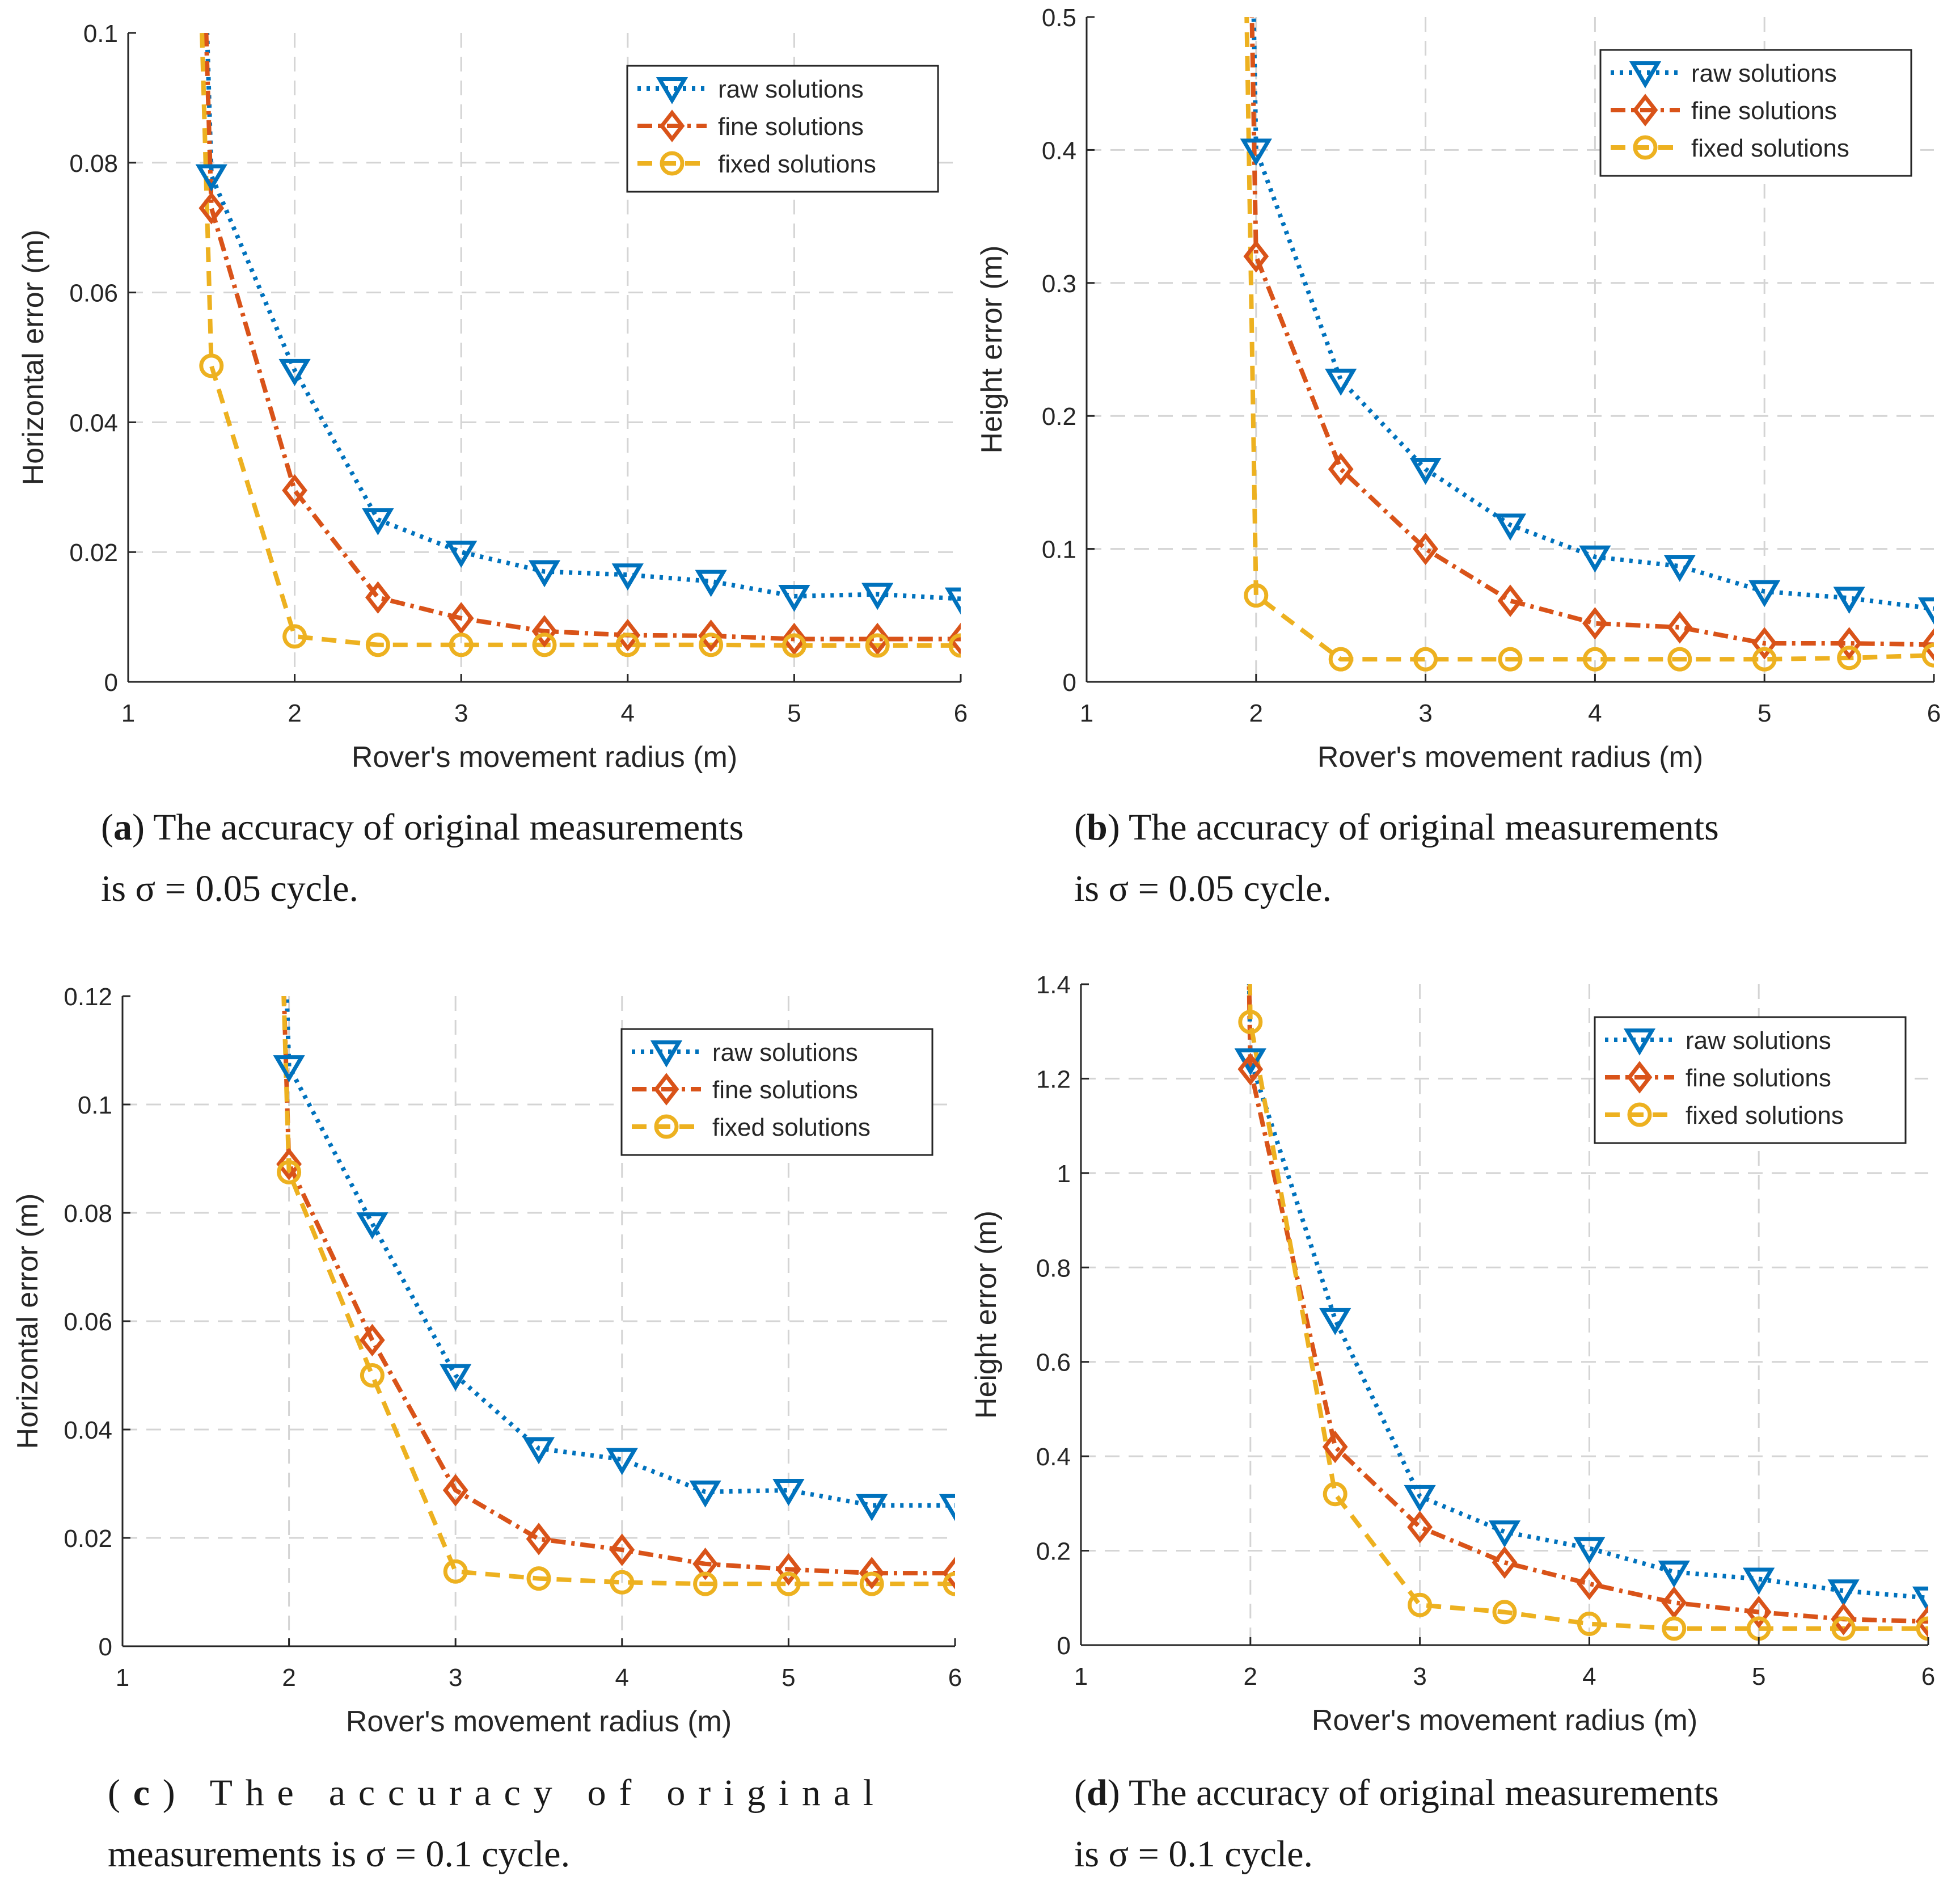 Image resolution: width=1960 pixels, height=1893 pixels. Describe the element at coordinates (545, 757) in the screenshot. I see `x-axis-label: Rover's movement radius (m)` at that location.